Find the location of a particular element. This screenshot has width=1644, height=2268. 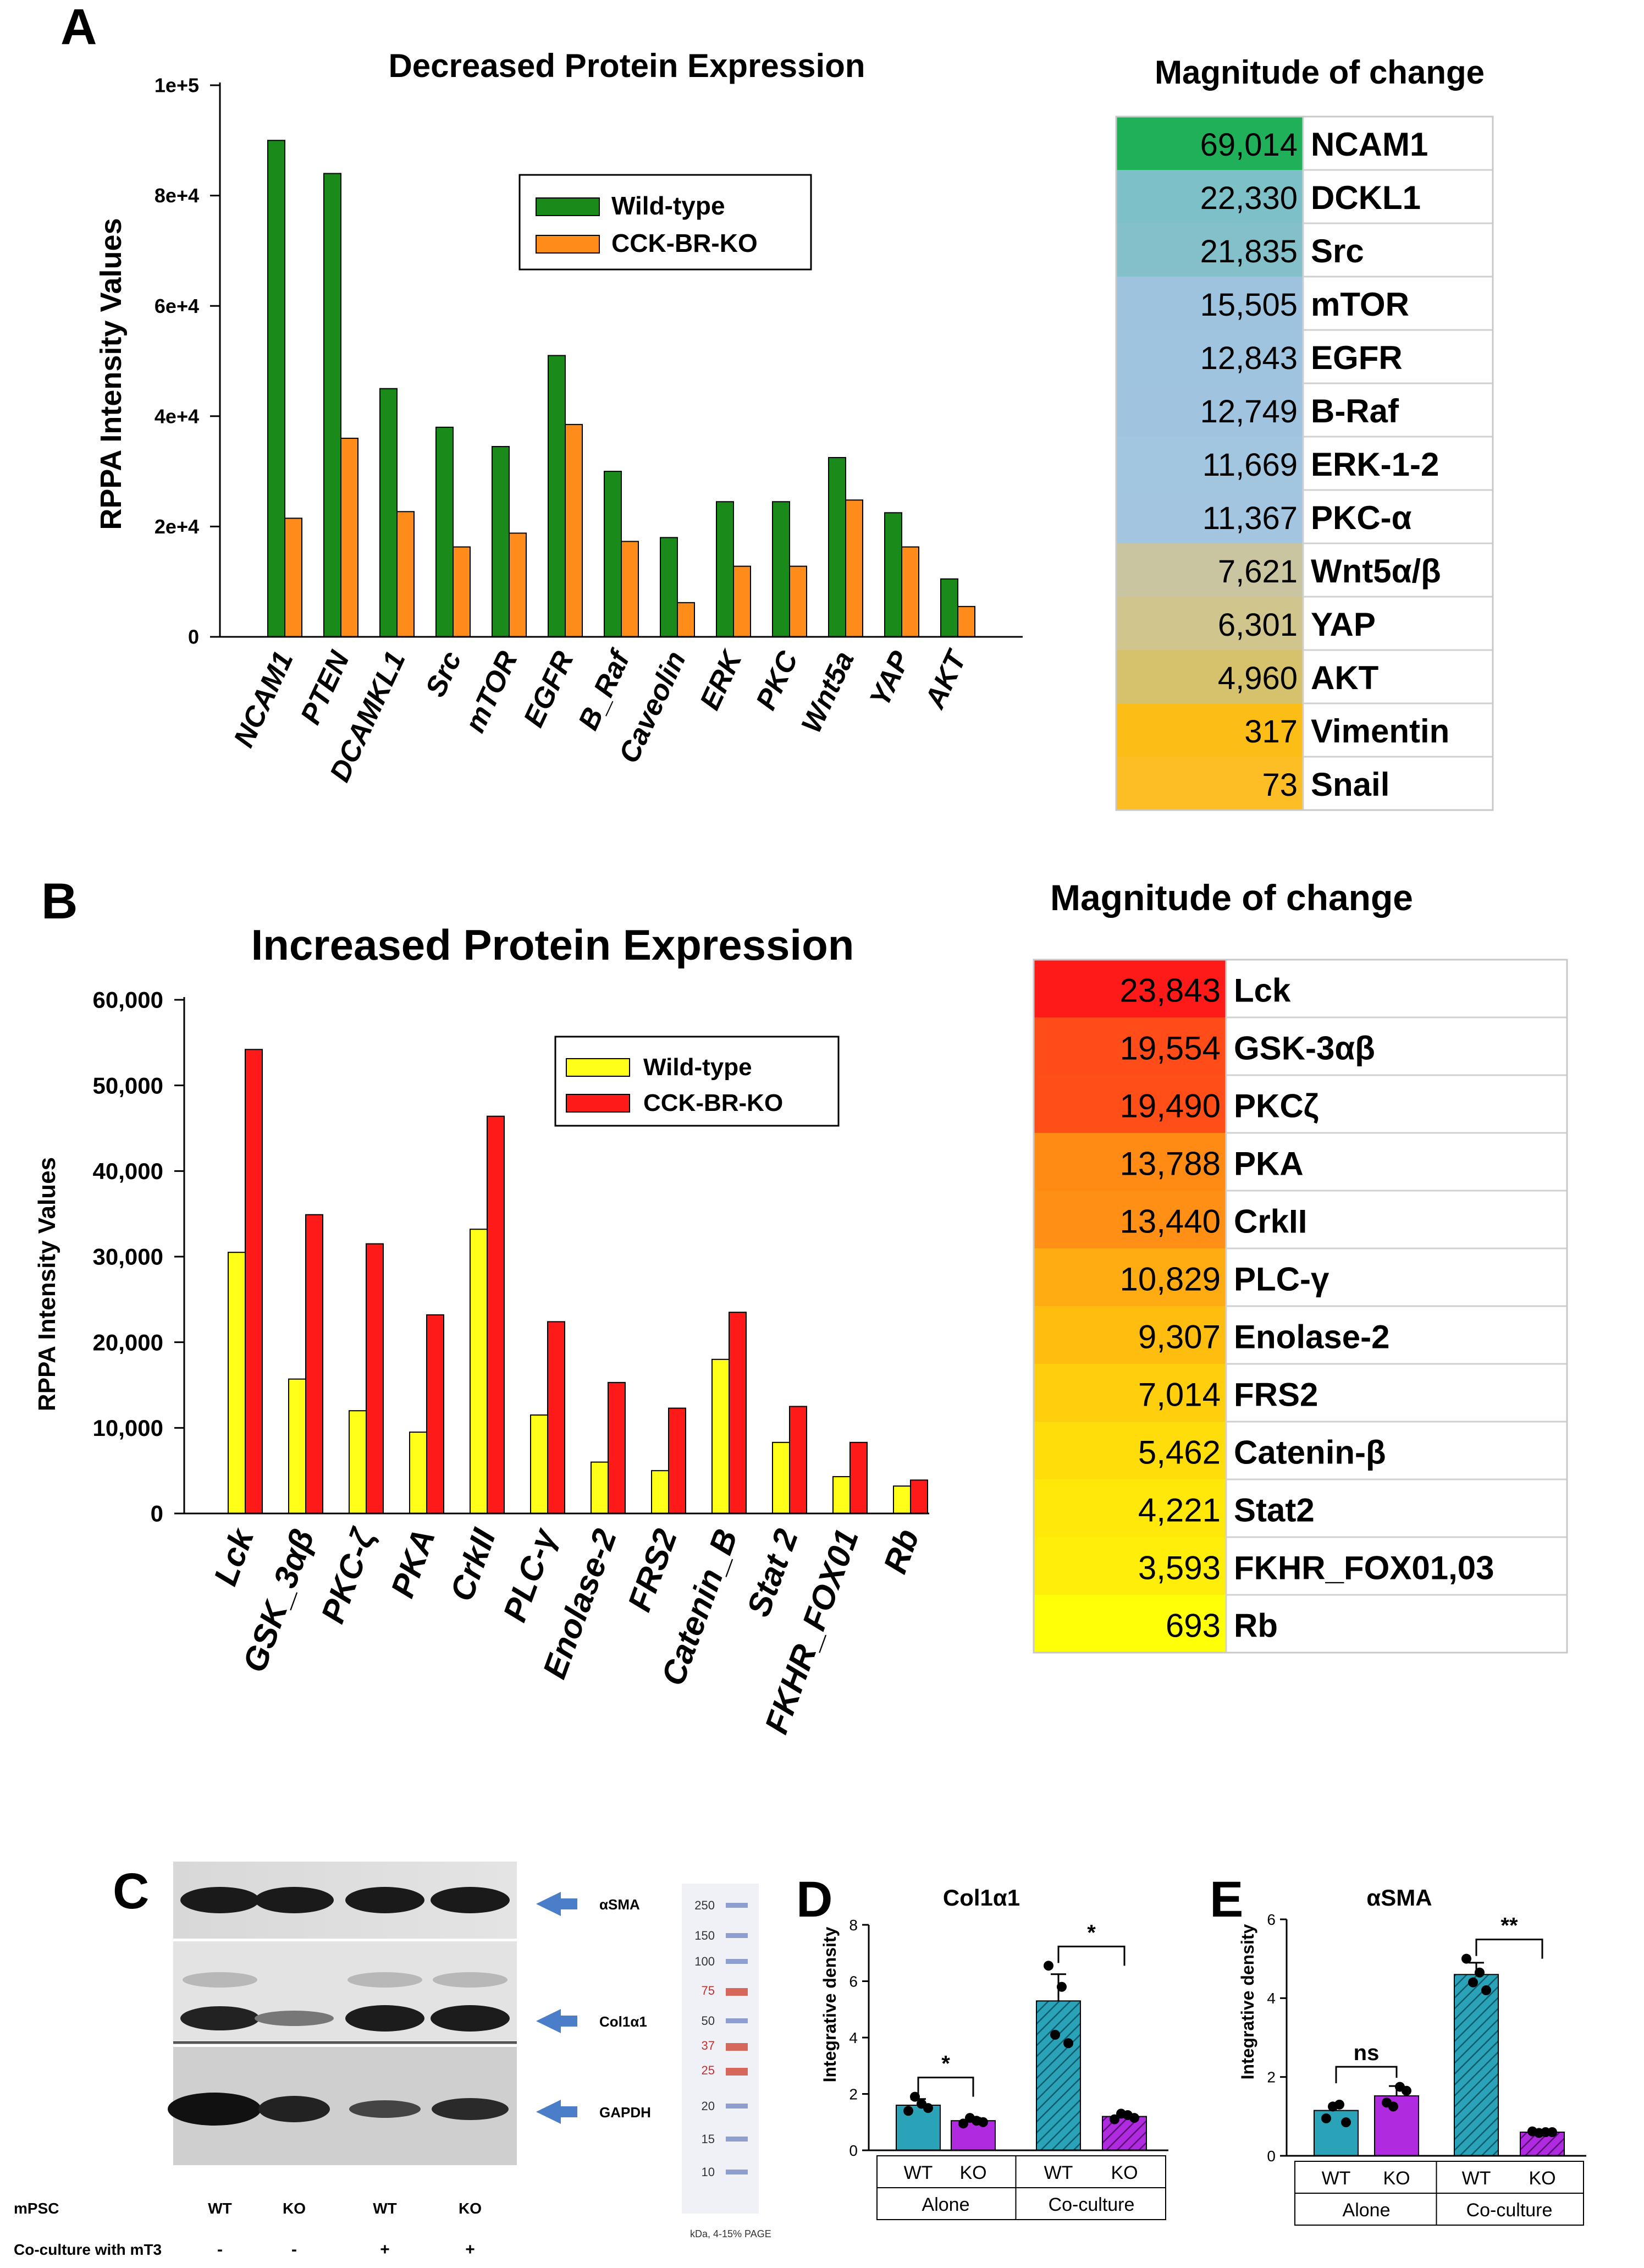

band-col1a1 is located at coordinates (294, 2018).